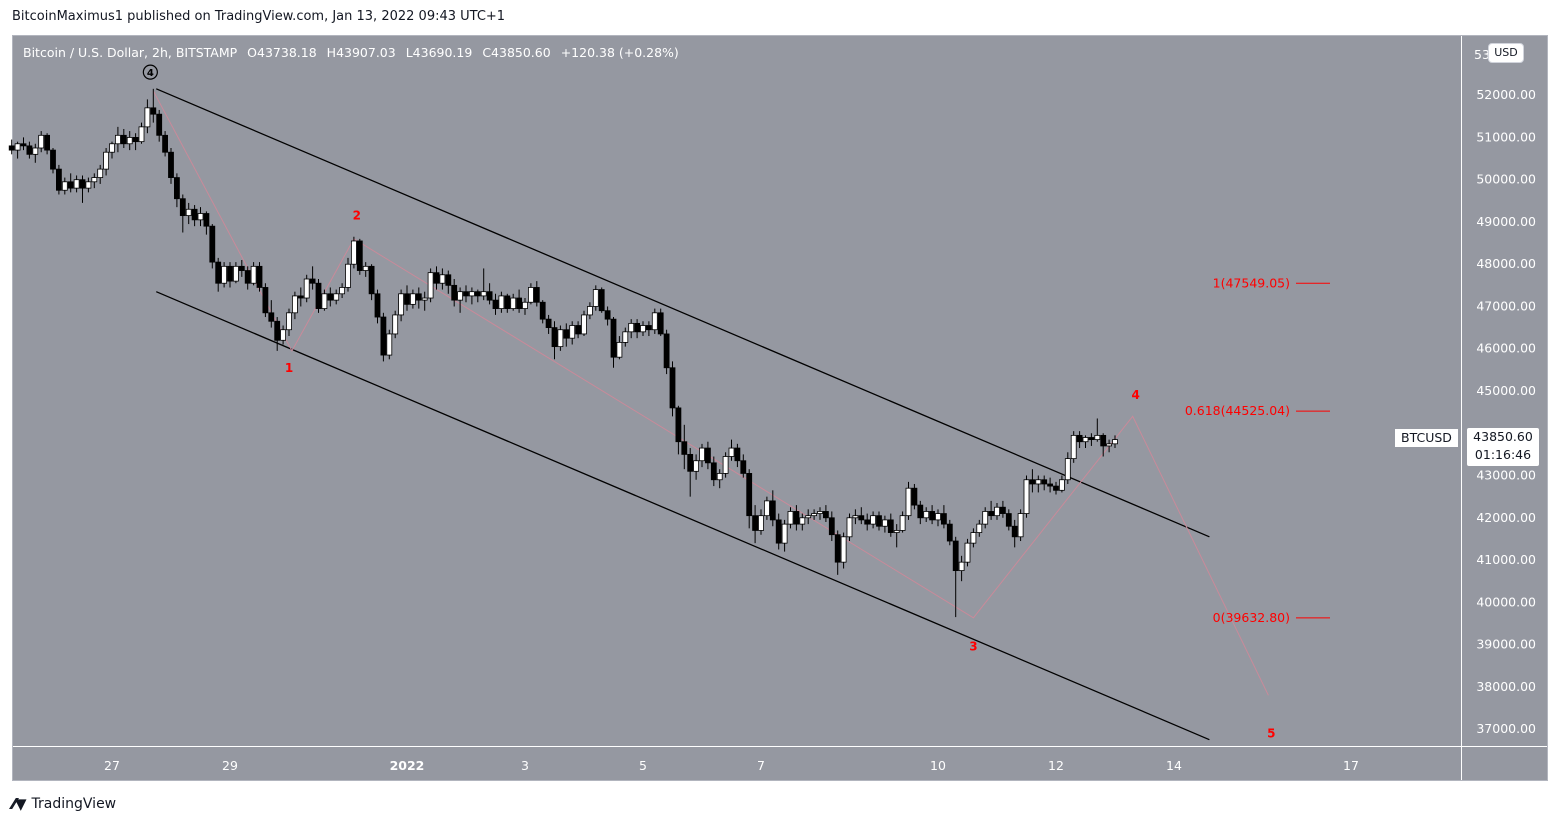 The height and width of the screenshot is (826, 1561). What do you see at coordinates (938, 765) in the screenshot?
I see `time-tick-label: 10` at bounding box center [938, 765].